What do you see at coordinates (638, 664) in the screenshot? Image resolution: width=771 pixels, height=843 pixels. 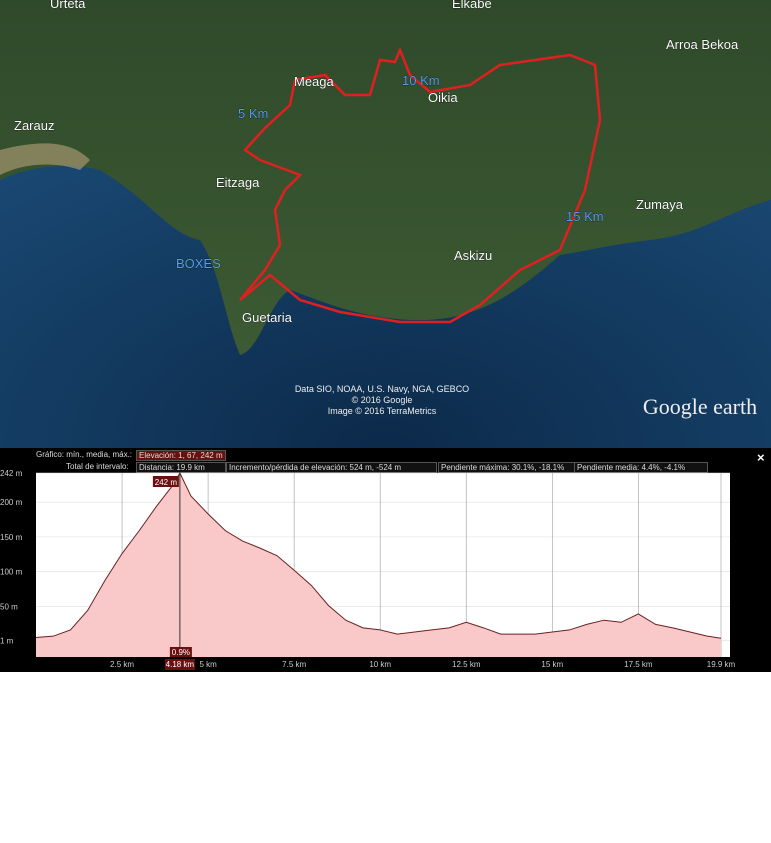 I see `x-tick-label: 17.5 km` at bounding box center [638, 664].